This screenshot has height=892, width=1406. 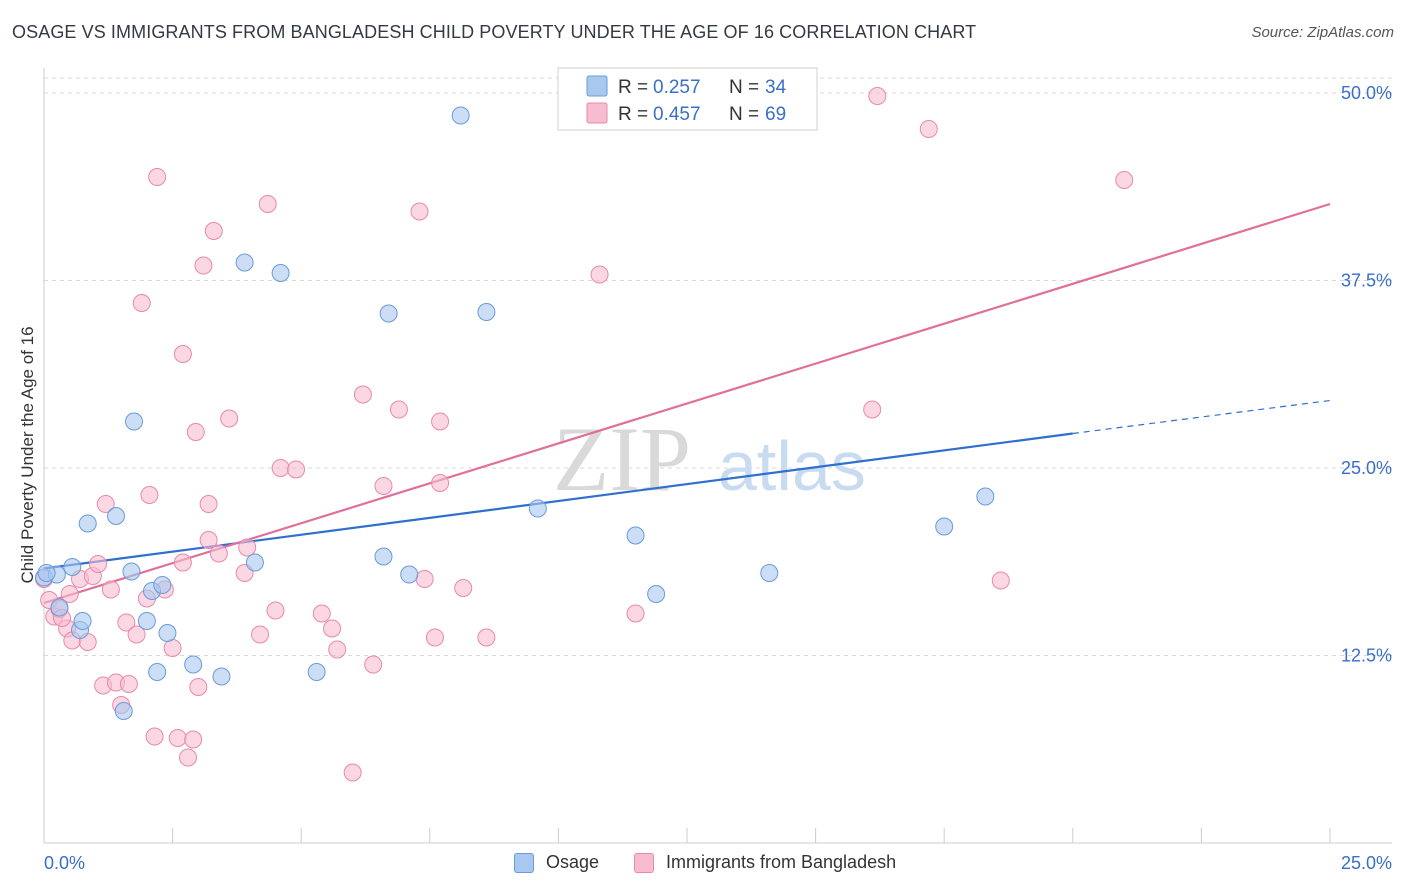 I want to click on watermark-atlas: atlas, so click(x=792, y=466).